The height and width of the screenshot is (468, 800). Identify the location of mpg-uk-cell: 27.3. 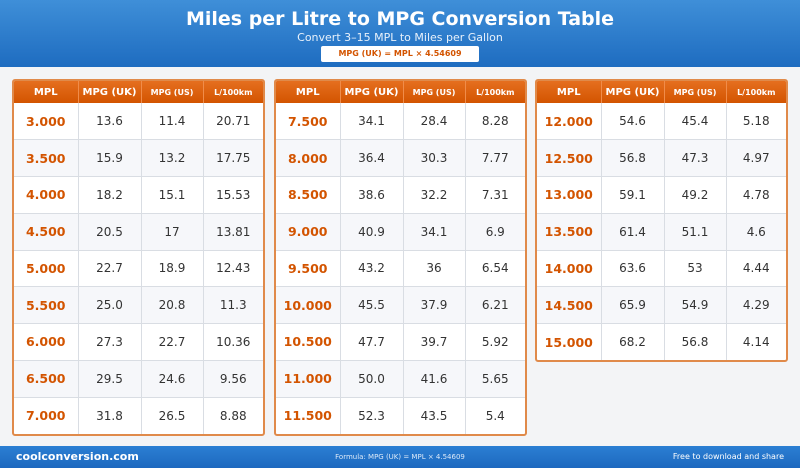
(110, 342).